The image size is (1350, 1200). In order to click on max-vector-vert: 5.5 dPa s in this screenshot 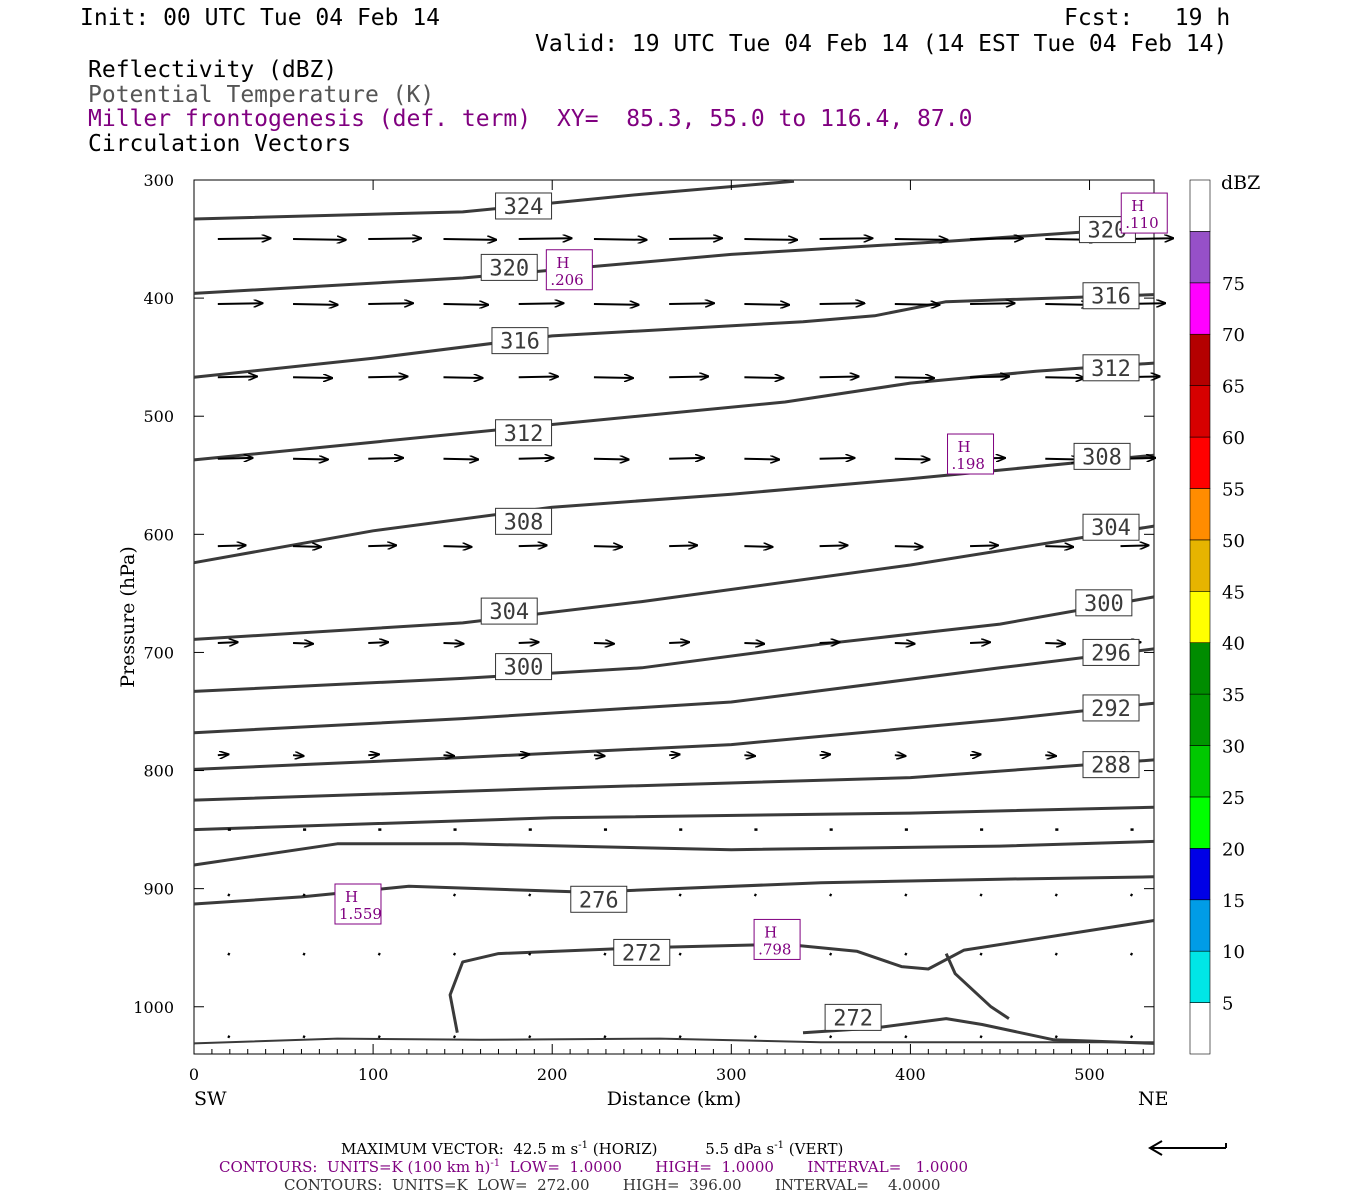, I will do `click(740, 1149)`.